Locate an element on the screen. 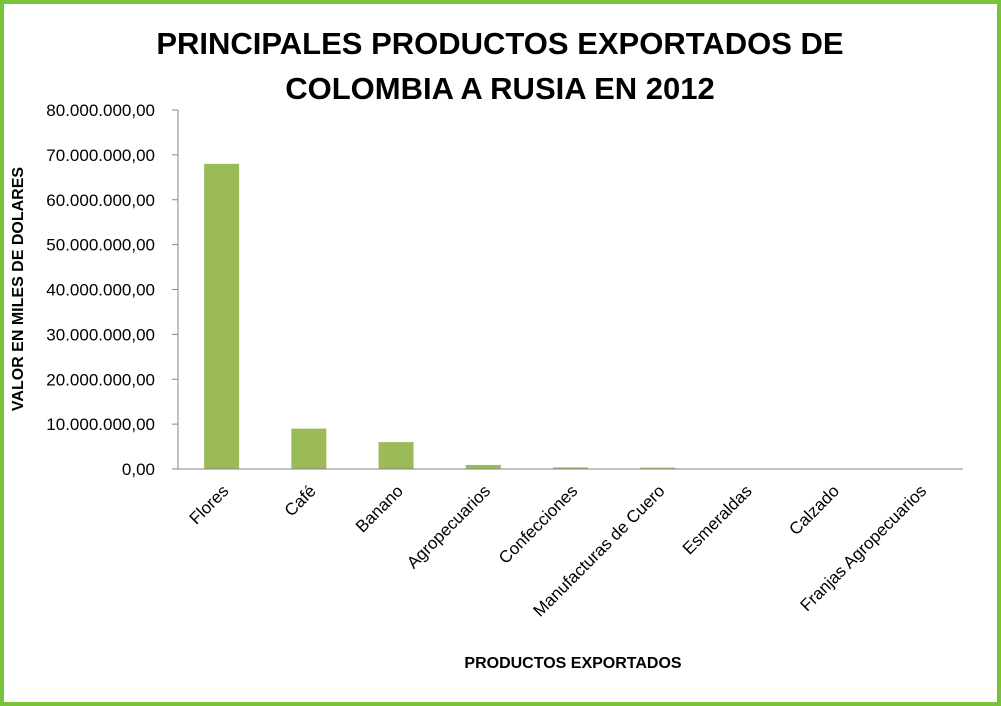 This screenshot has width=1001, height=706. y-tick-label: 20.000.000,00 is located at coordinates (100, 379).